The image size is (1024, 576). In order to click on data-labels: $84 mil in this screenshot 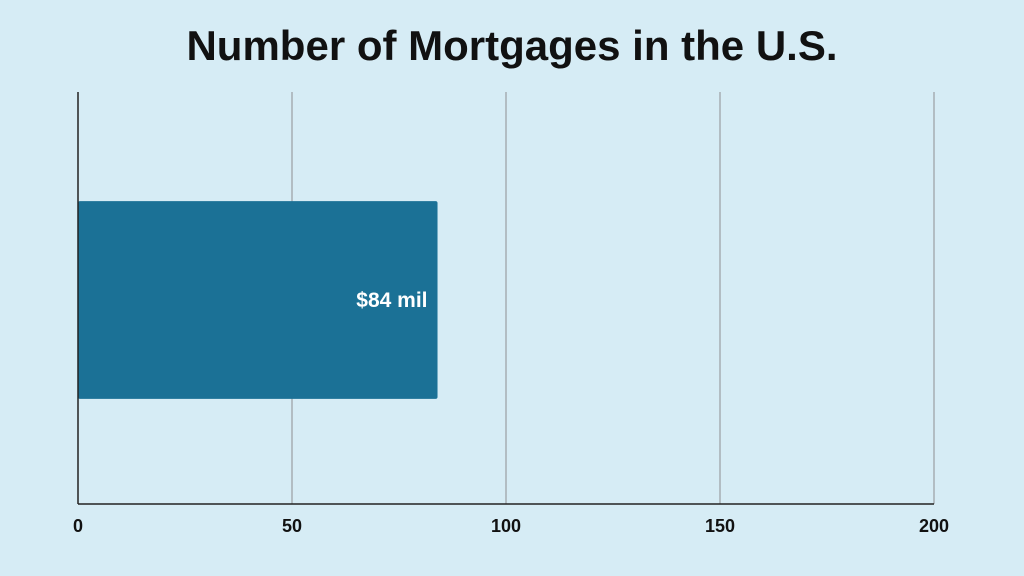, I will do `click(391, 300)`.